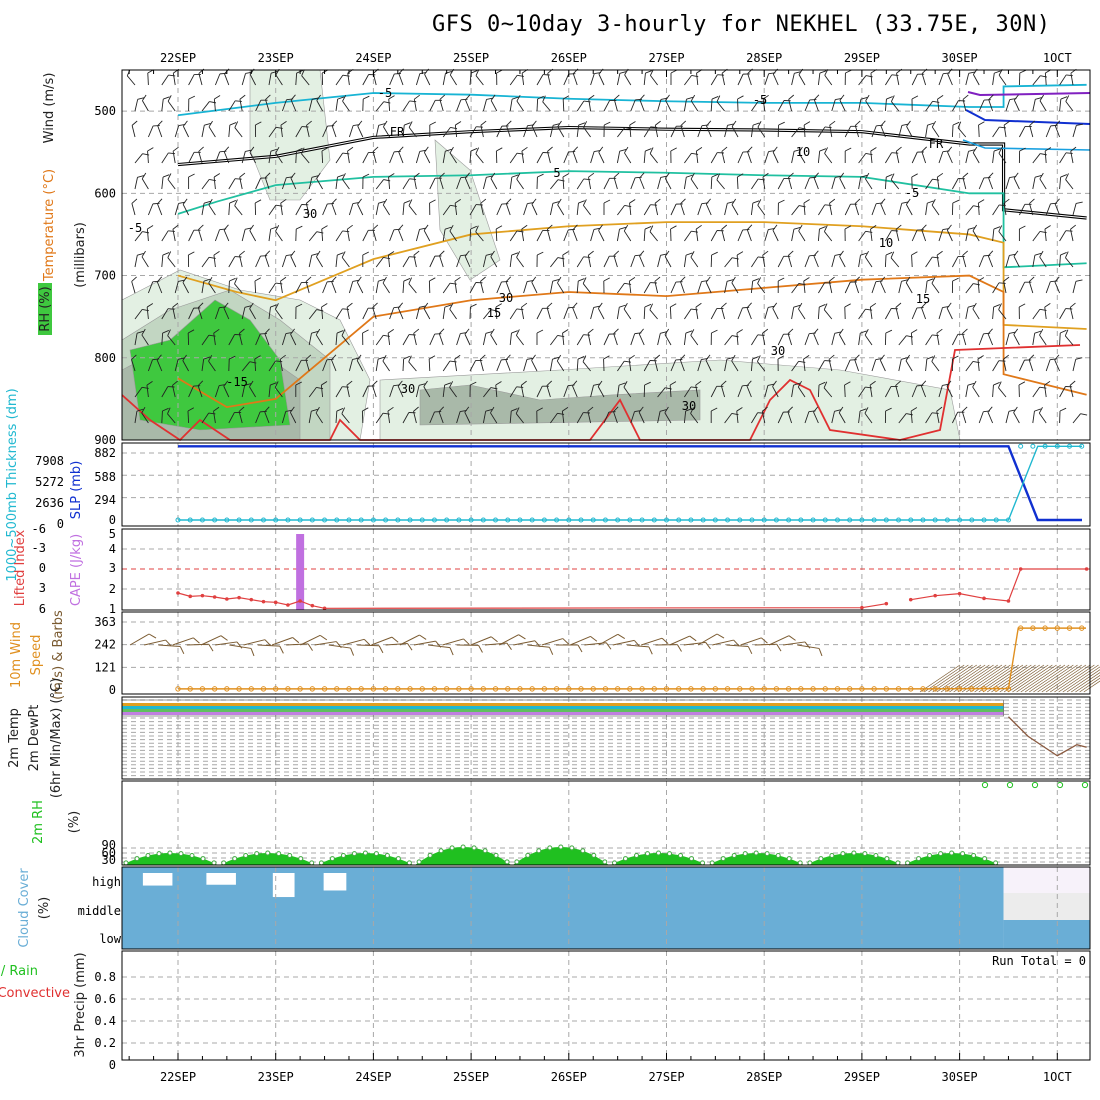 The height and width of the screenshot is (1100, 1100). What do you see at coordinates (105, 622) in the screenshot?
I see `y-tick-wind: 363` at bounding box center [105, 622].